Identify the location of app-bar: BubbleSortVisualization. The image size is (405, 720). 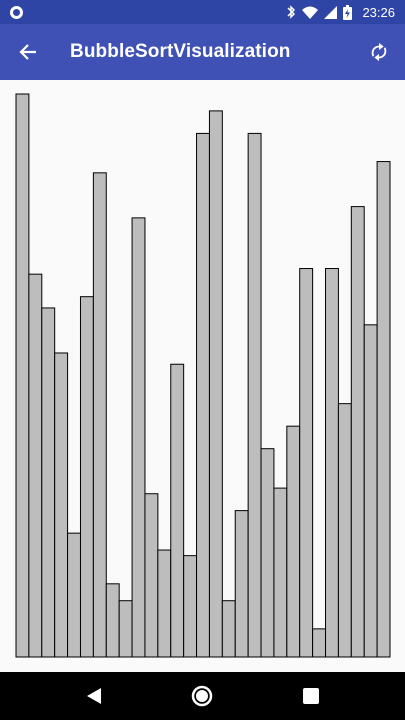
(202, 52).